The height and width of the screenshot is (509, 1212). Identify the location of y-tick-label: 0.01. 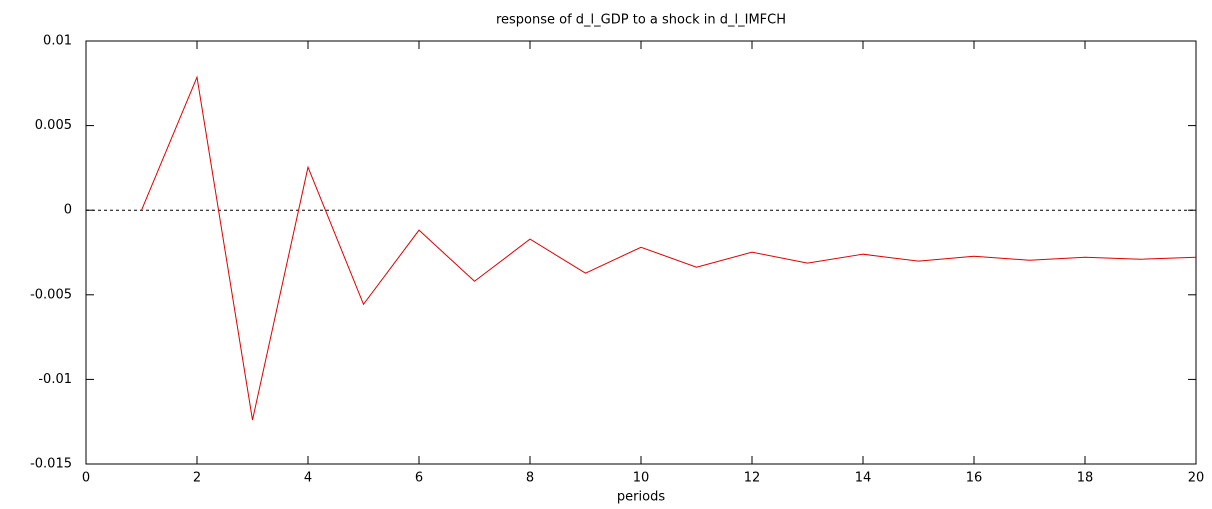
(57, 41).